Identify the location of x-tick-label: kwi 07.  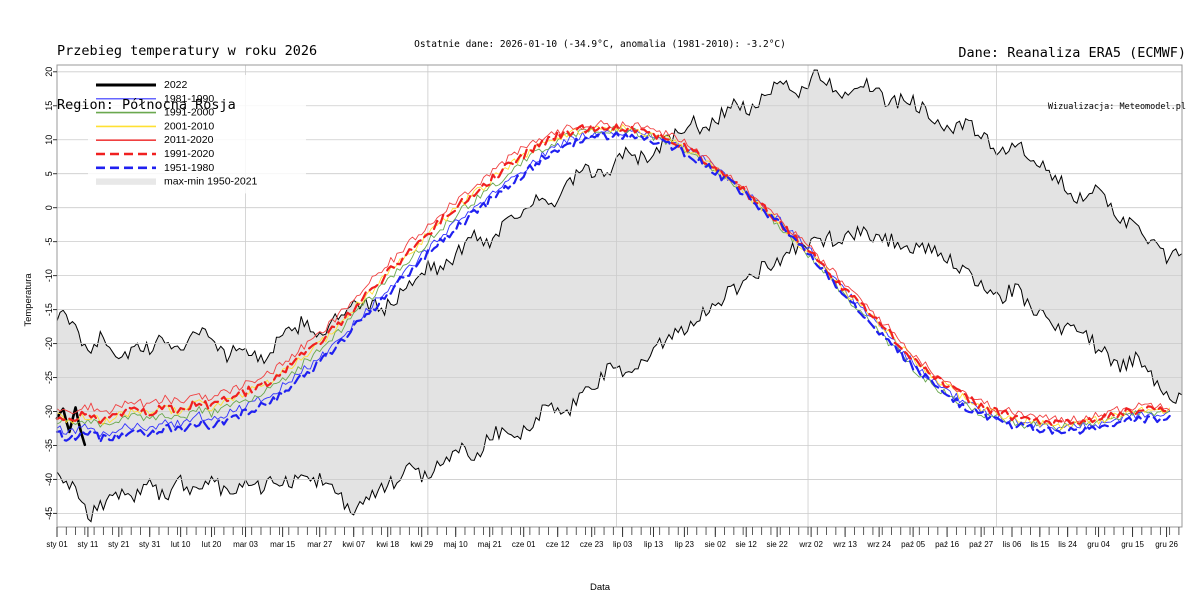
(353, 544).